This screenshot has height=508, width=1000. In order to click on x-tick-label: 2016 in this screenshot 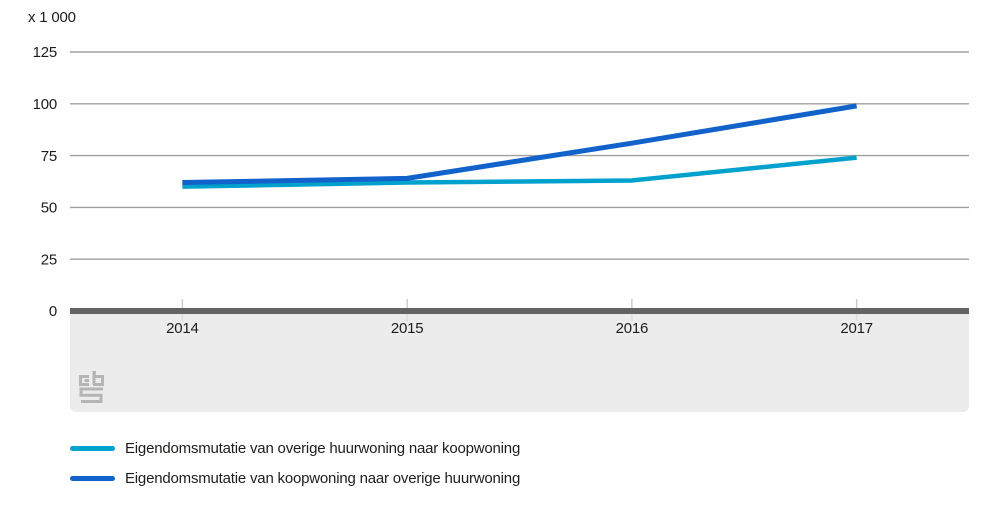, I will do `click(632, 328)`.